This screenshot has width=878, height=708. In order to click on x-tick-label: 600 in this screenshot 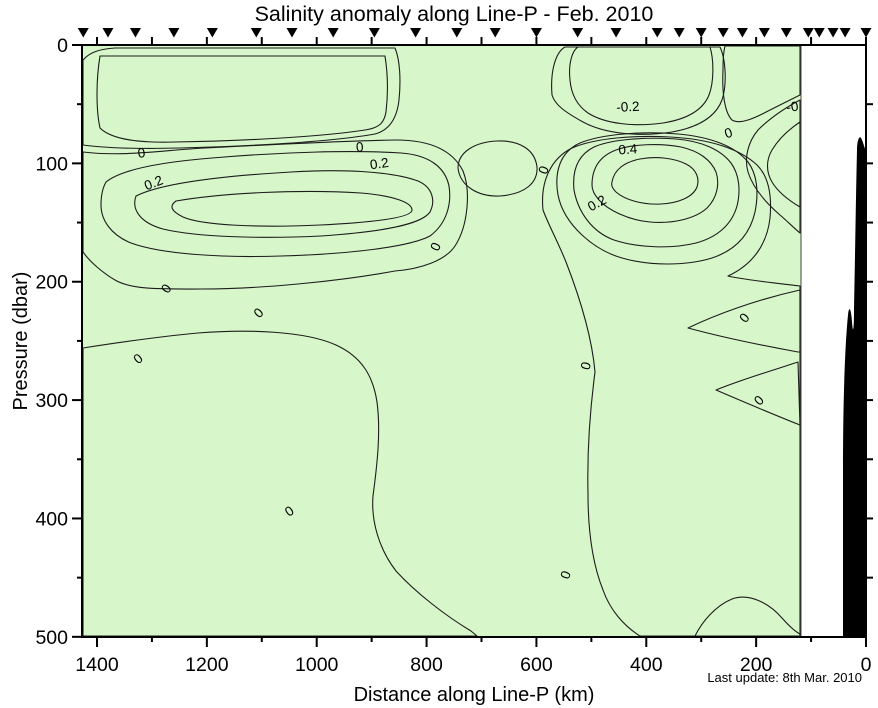, I will do `click(536, 665)`.